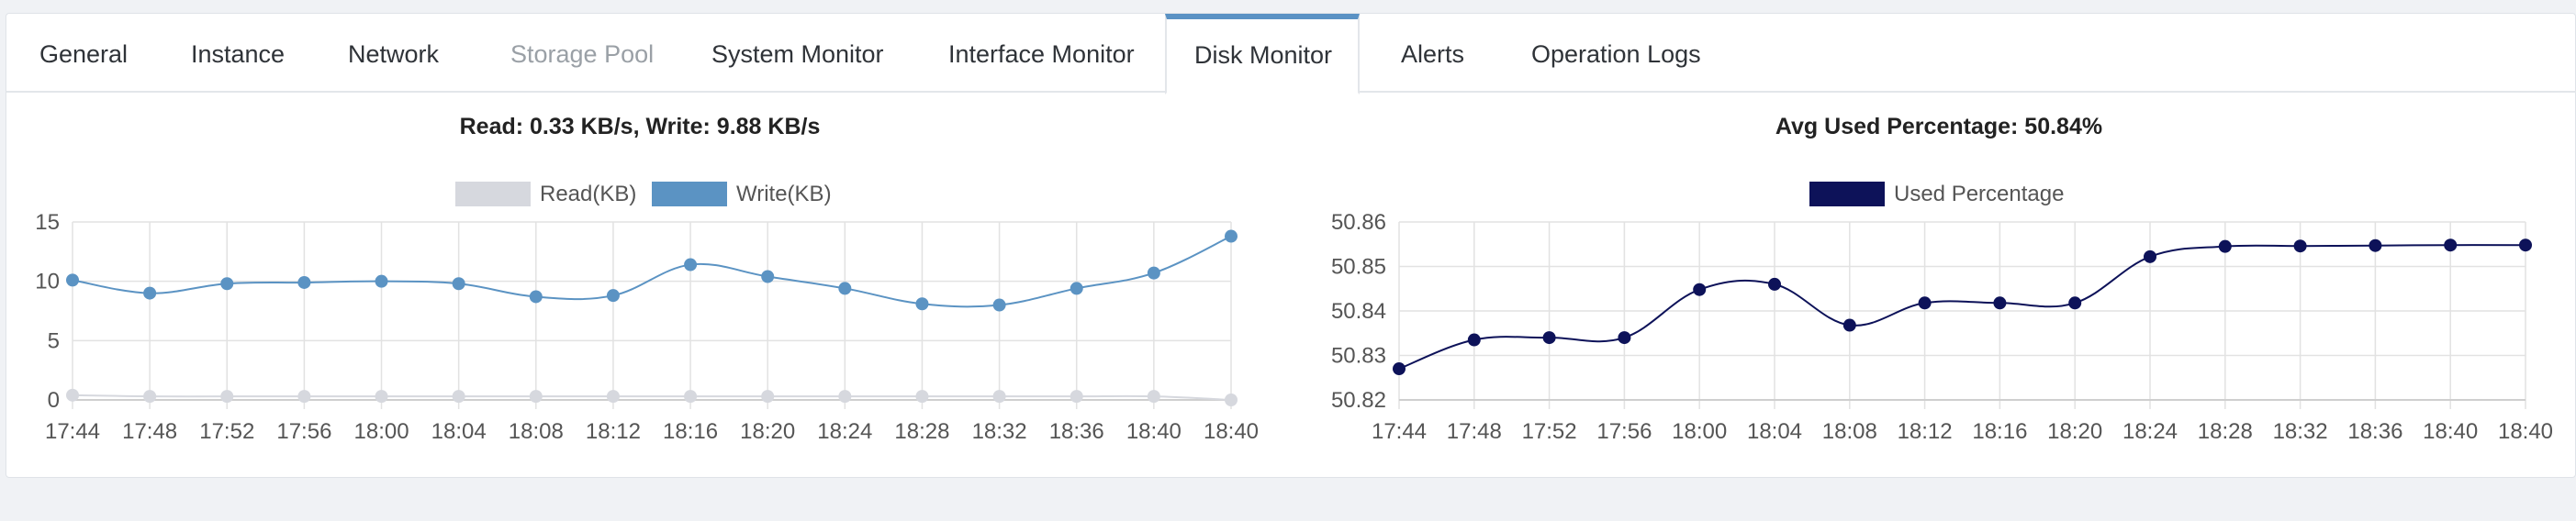  What do you see at coordinates (784, 194) in the screenshot?
I see `legend-write-label: Write(KB)` at bounding box center [784, 194].